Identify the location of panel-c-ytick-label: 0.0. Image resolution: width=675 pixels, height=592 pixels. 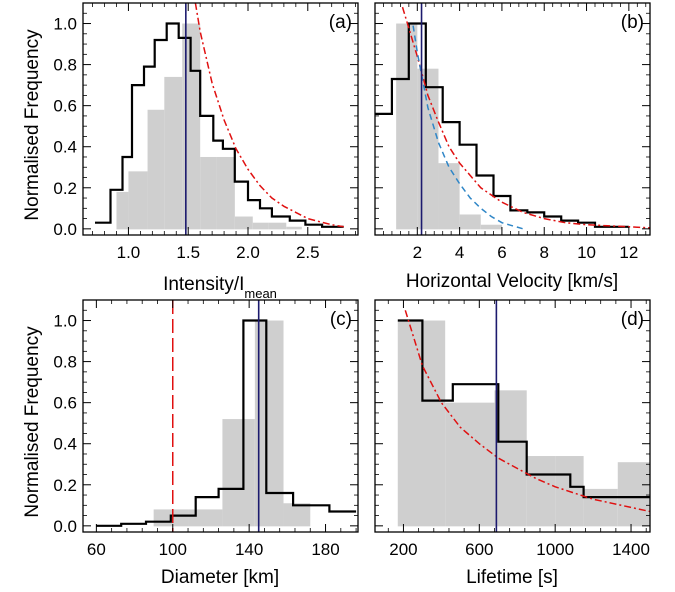
(65, 526).